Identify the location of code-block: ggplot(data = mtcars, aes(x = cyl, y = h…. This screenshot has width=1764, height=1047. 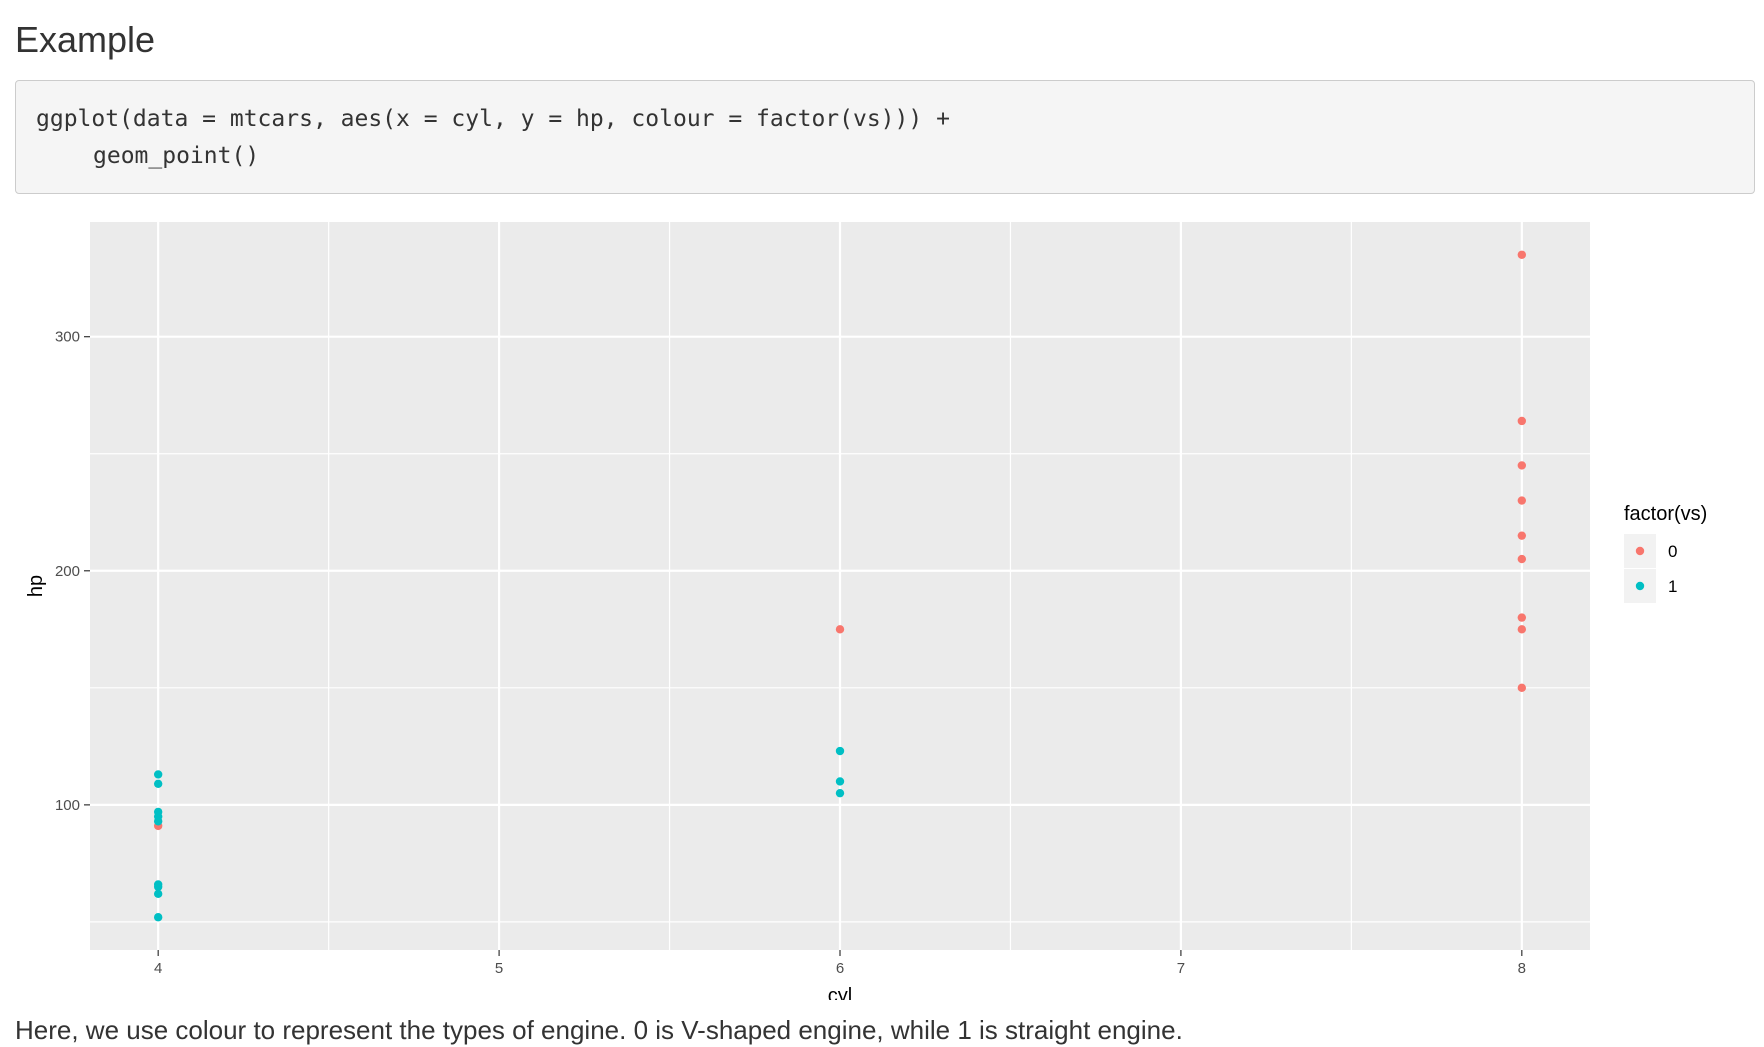
(885, 137).